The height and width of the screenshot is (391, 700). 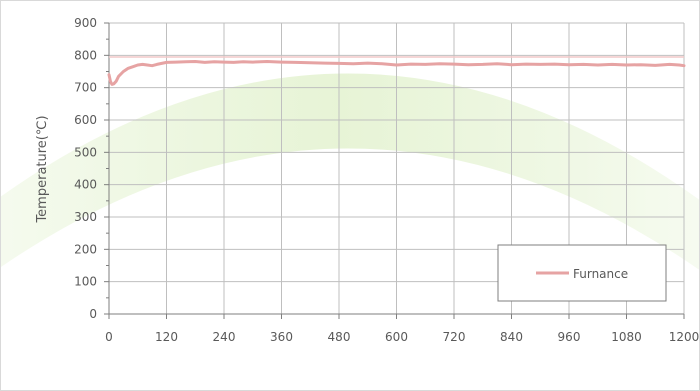 What do you see at coordinates (511, 337) in the screenshot?
I see `x-tick-label: 840` at bounding box center [511, 337].